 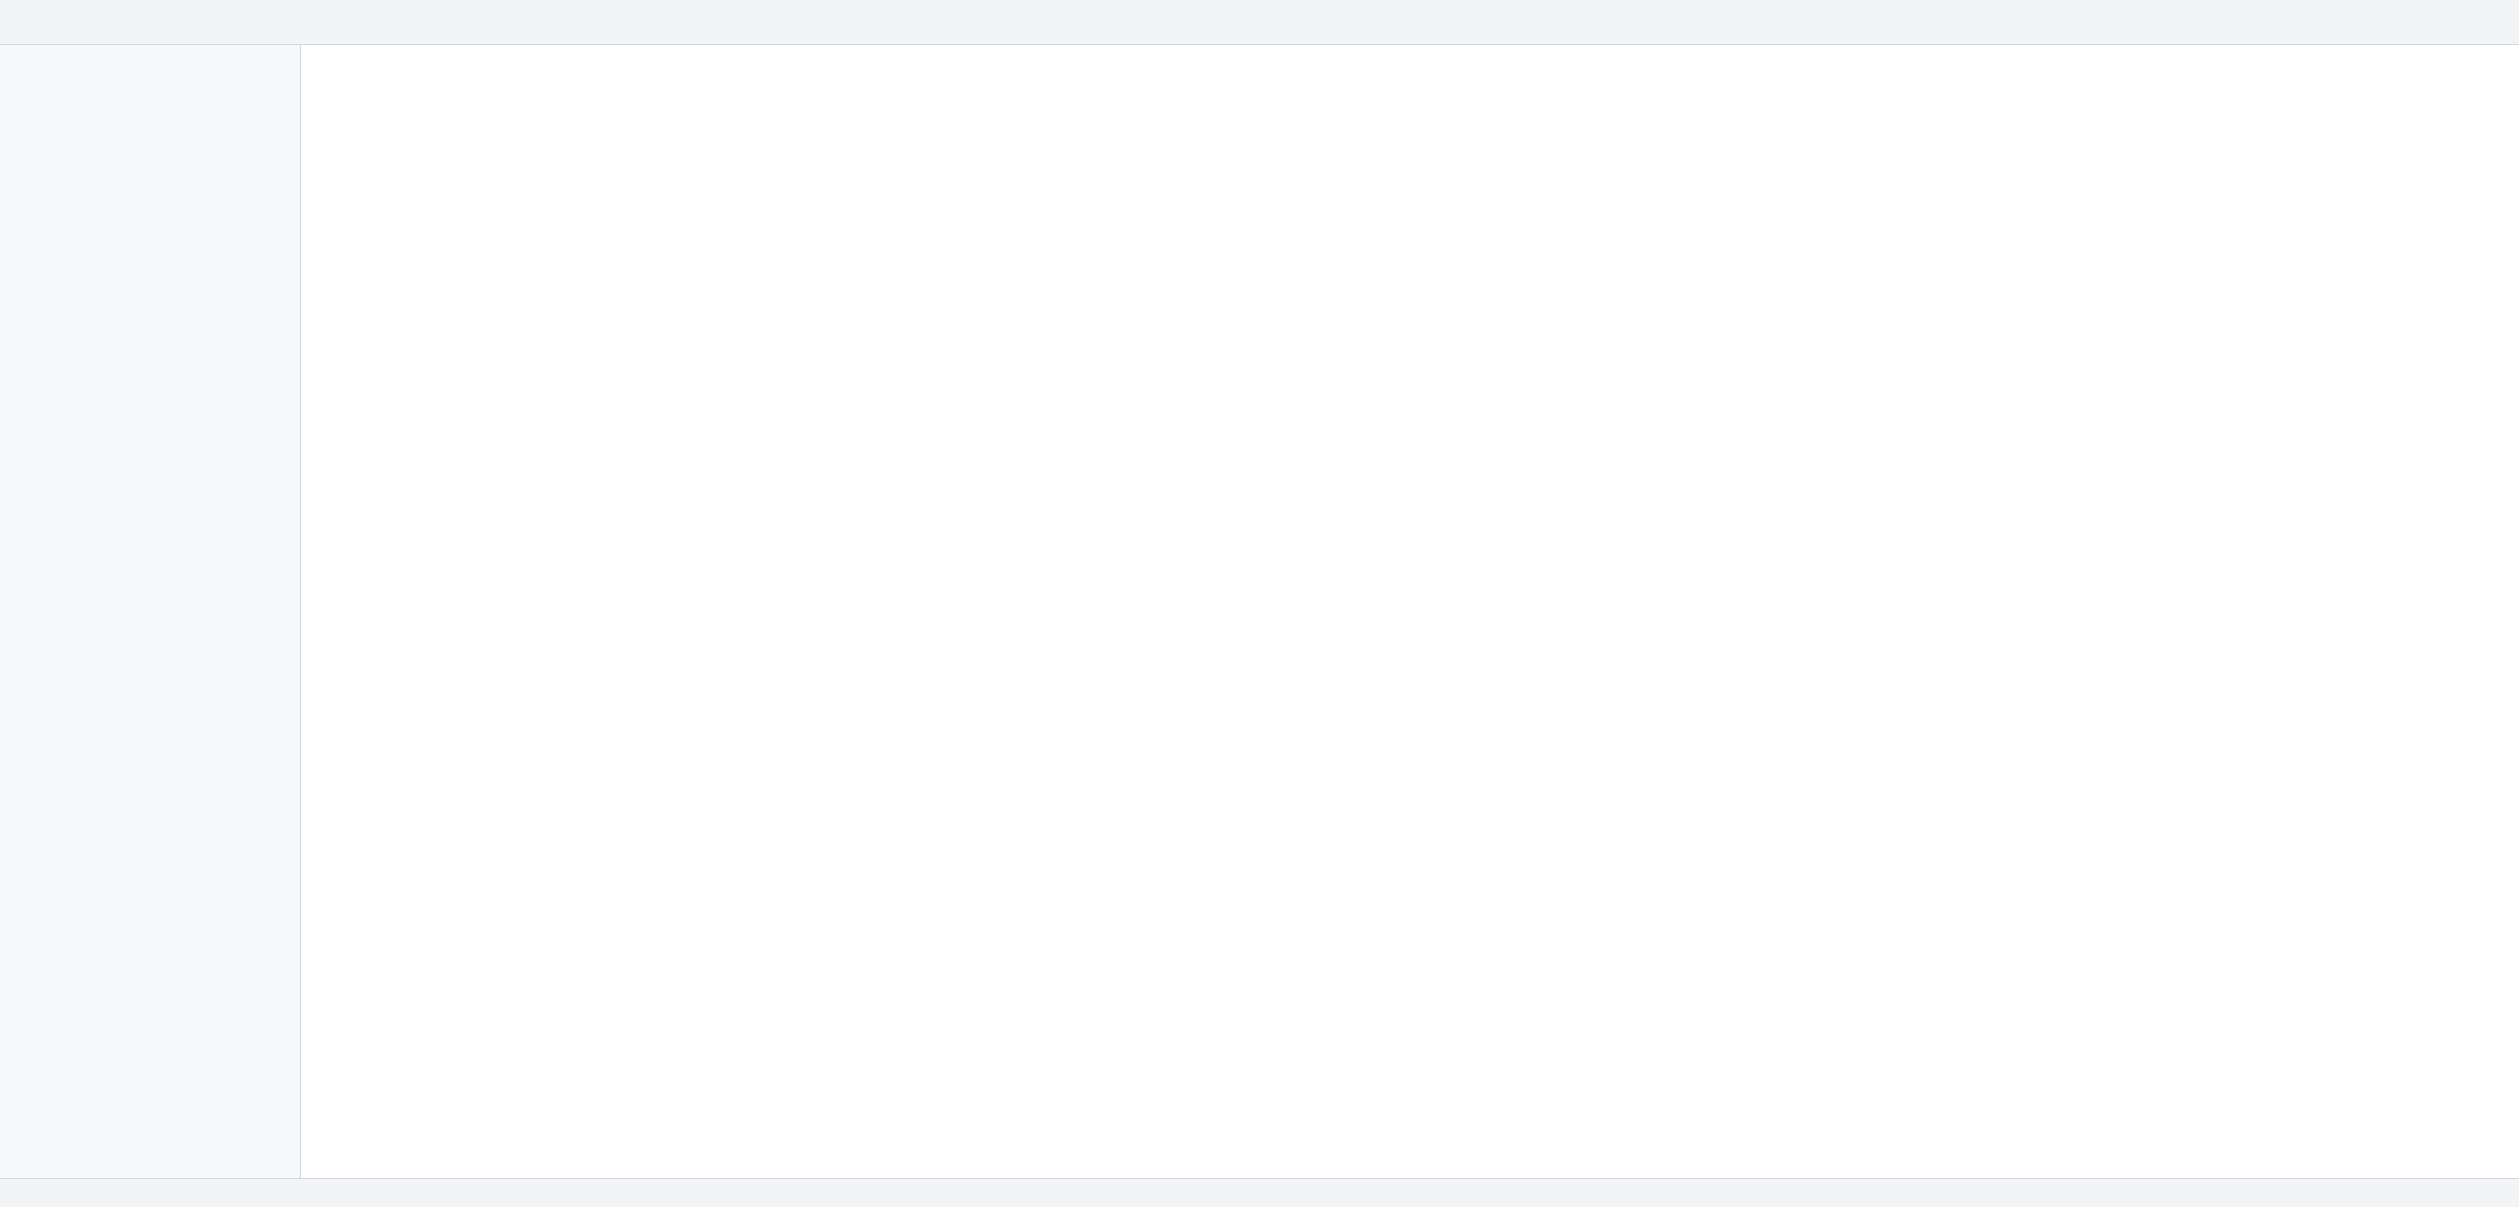 I want to click on status-bar, so click(x=1259, y=1192).